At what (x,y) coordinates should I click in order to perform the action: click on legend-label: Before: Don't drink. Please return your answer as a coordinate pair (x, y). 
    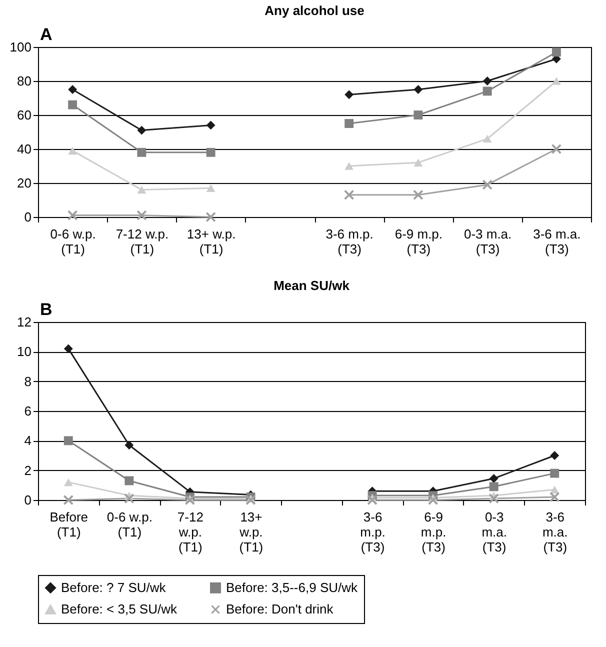
    Looking at the image, I should click on (280, 609).